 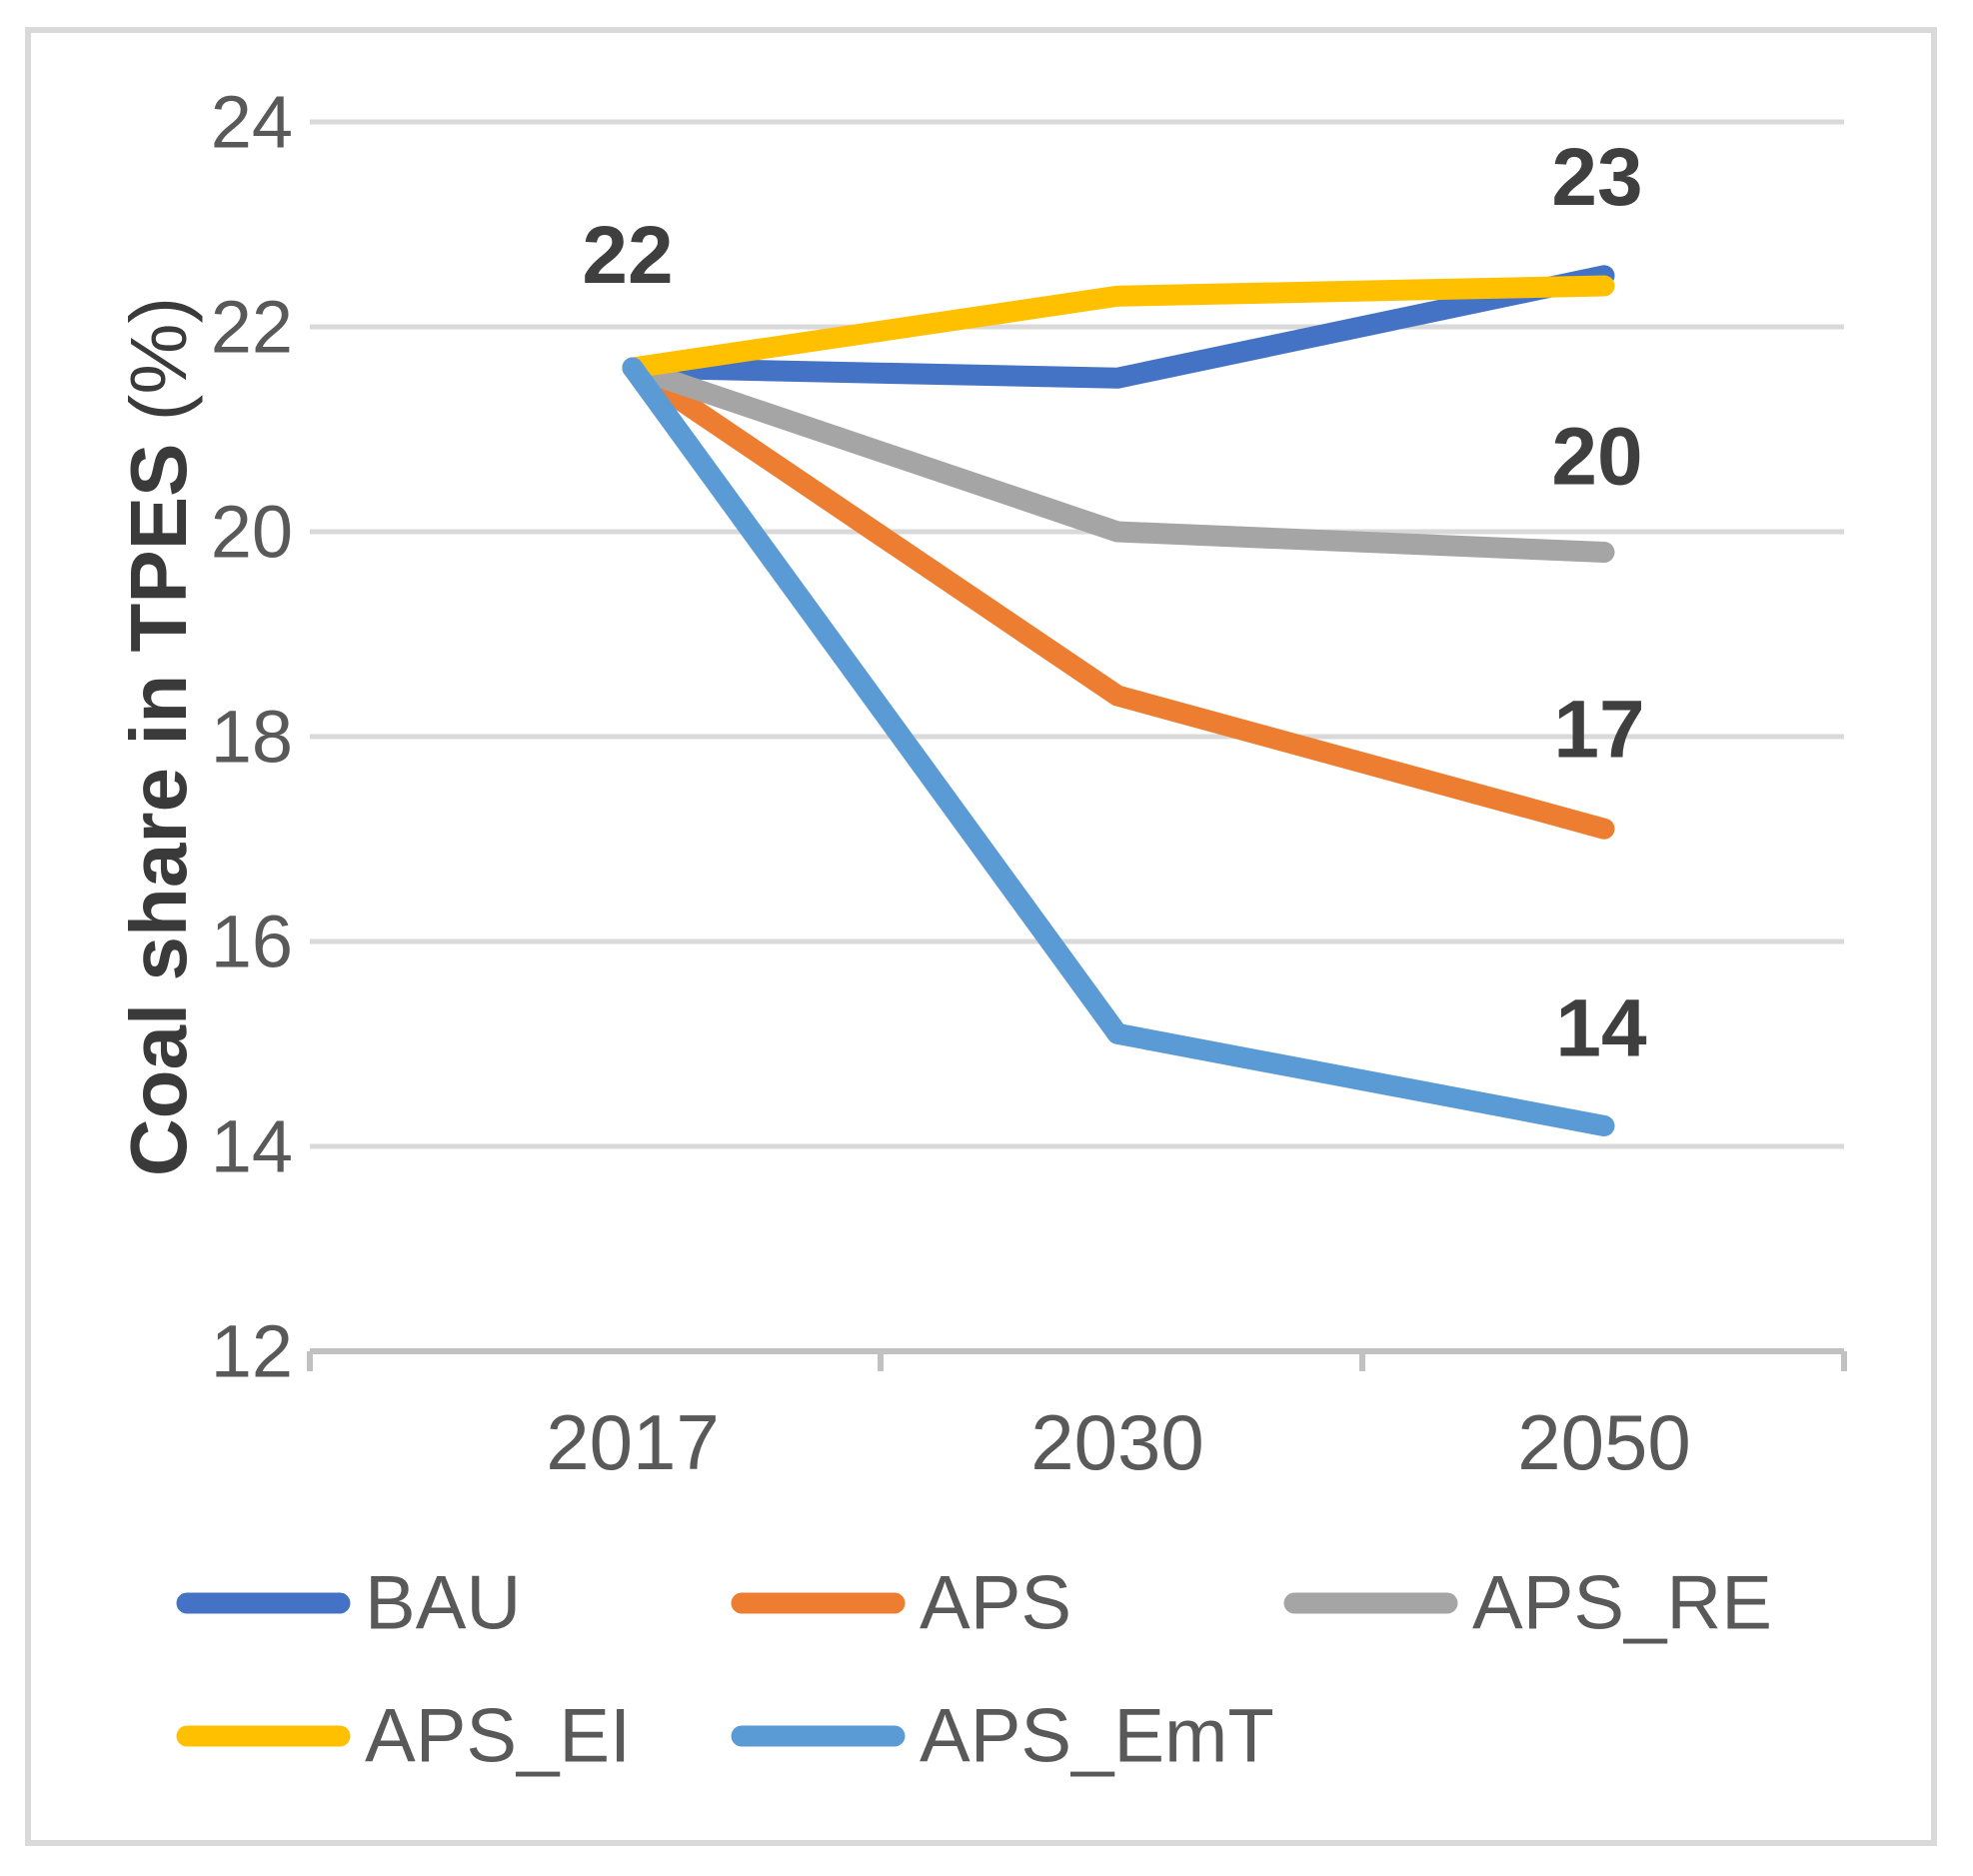 What do you see at coordinates (498, 1736) in the screenshot?
I see `legend-label-APS_EI: APS_EI` at bounding box center [498, 1736].